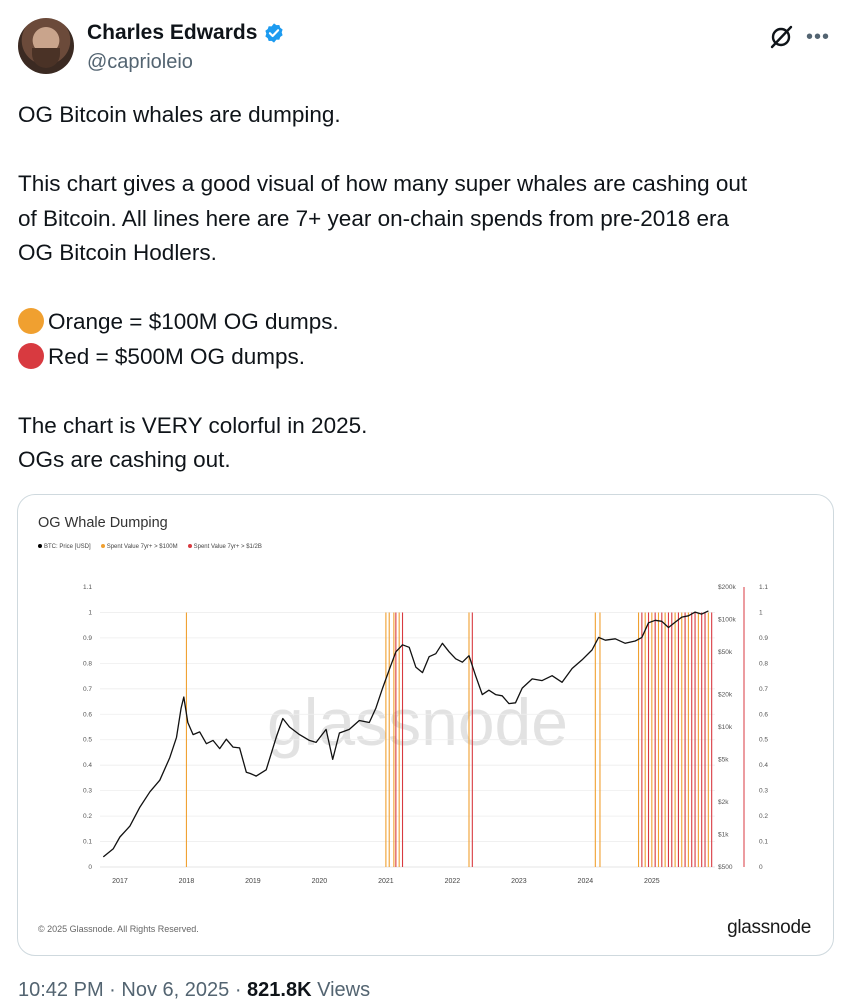 The image size is (858, 1008). Describe the element at coordinates (386, 881) in the screenshot. I see `x-tick-label: 2021` at that location.